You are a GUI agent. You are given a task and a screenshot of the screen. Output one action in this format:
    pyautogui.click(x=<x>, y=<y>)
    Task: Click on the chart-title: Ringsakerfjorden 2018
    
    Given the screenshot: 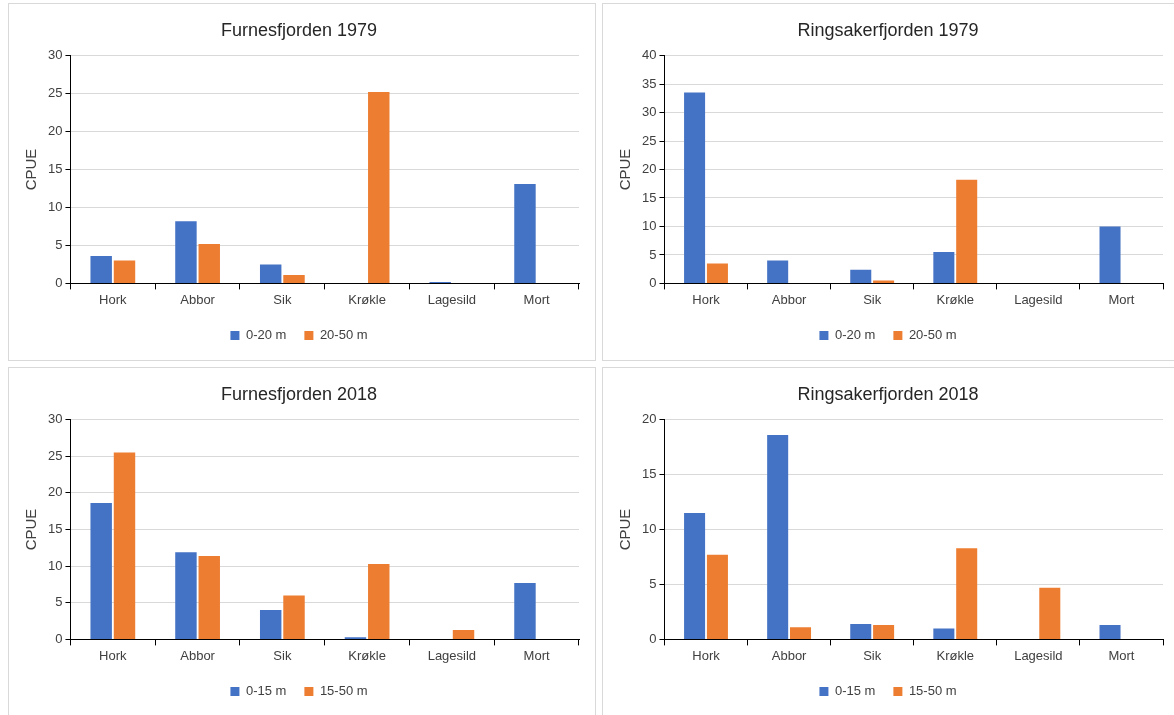 What is the action you would take?
    pyautogui.click(x=888, y=393)
    